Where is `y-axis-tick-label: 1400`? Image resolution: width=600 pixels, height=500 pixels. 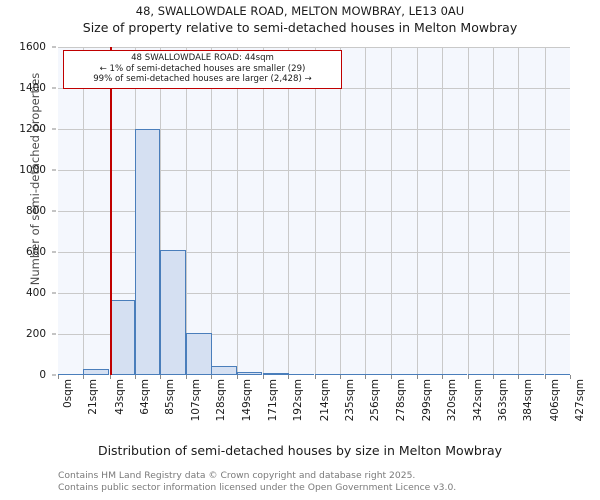 y-axis-tick-label: 1400 is located at coordinates (32, 88).